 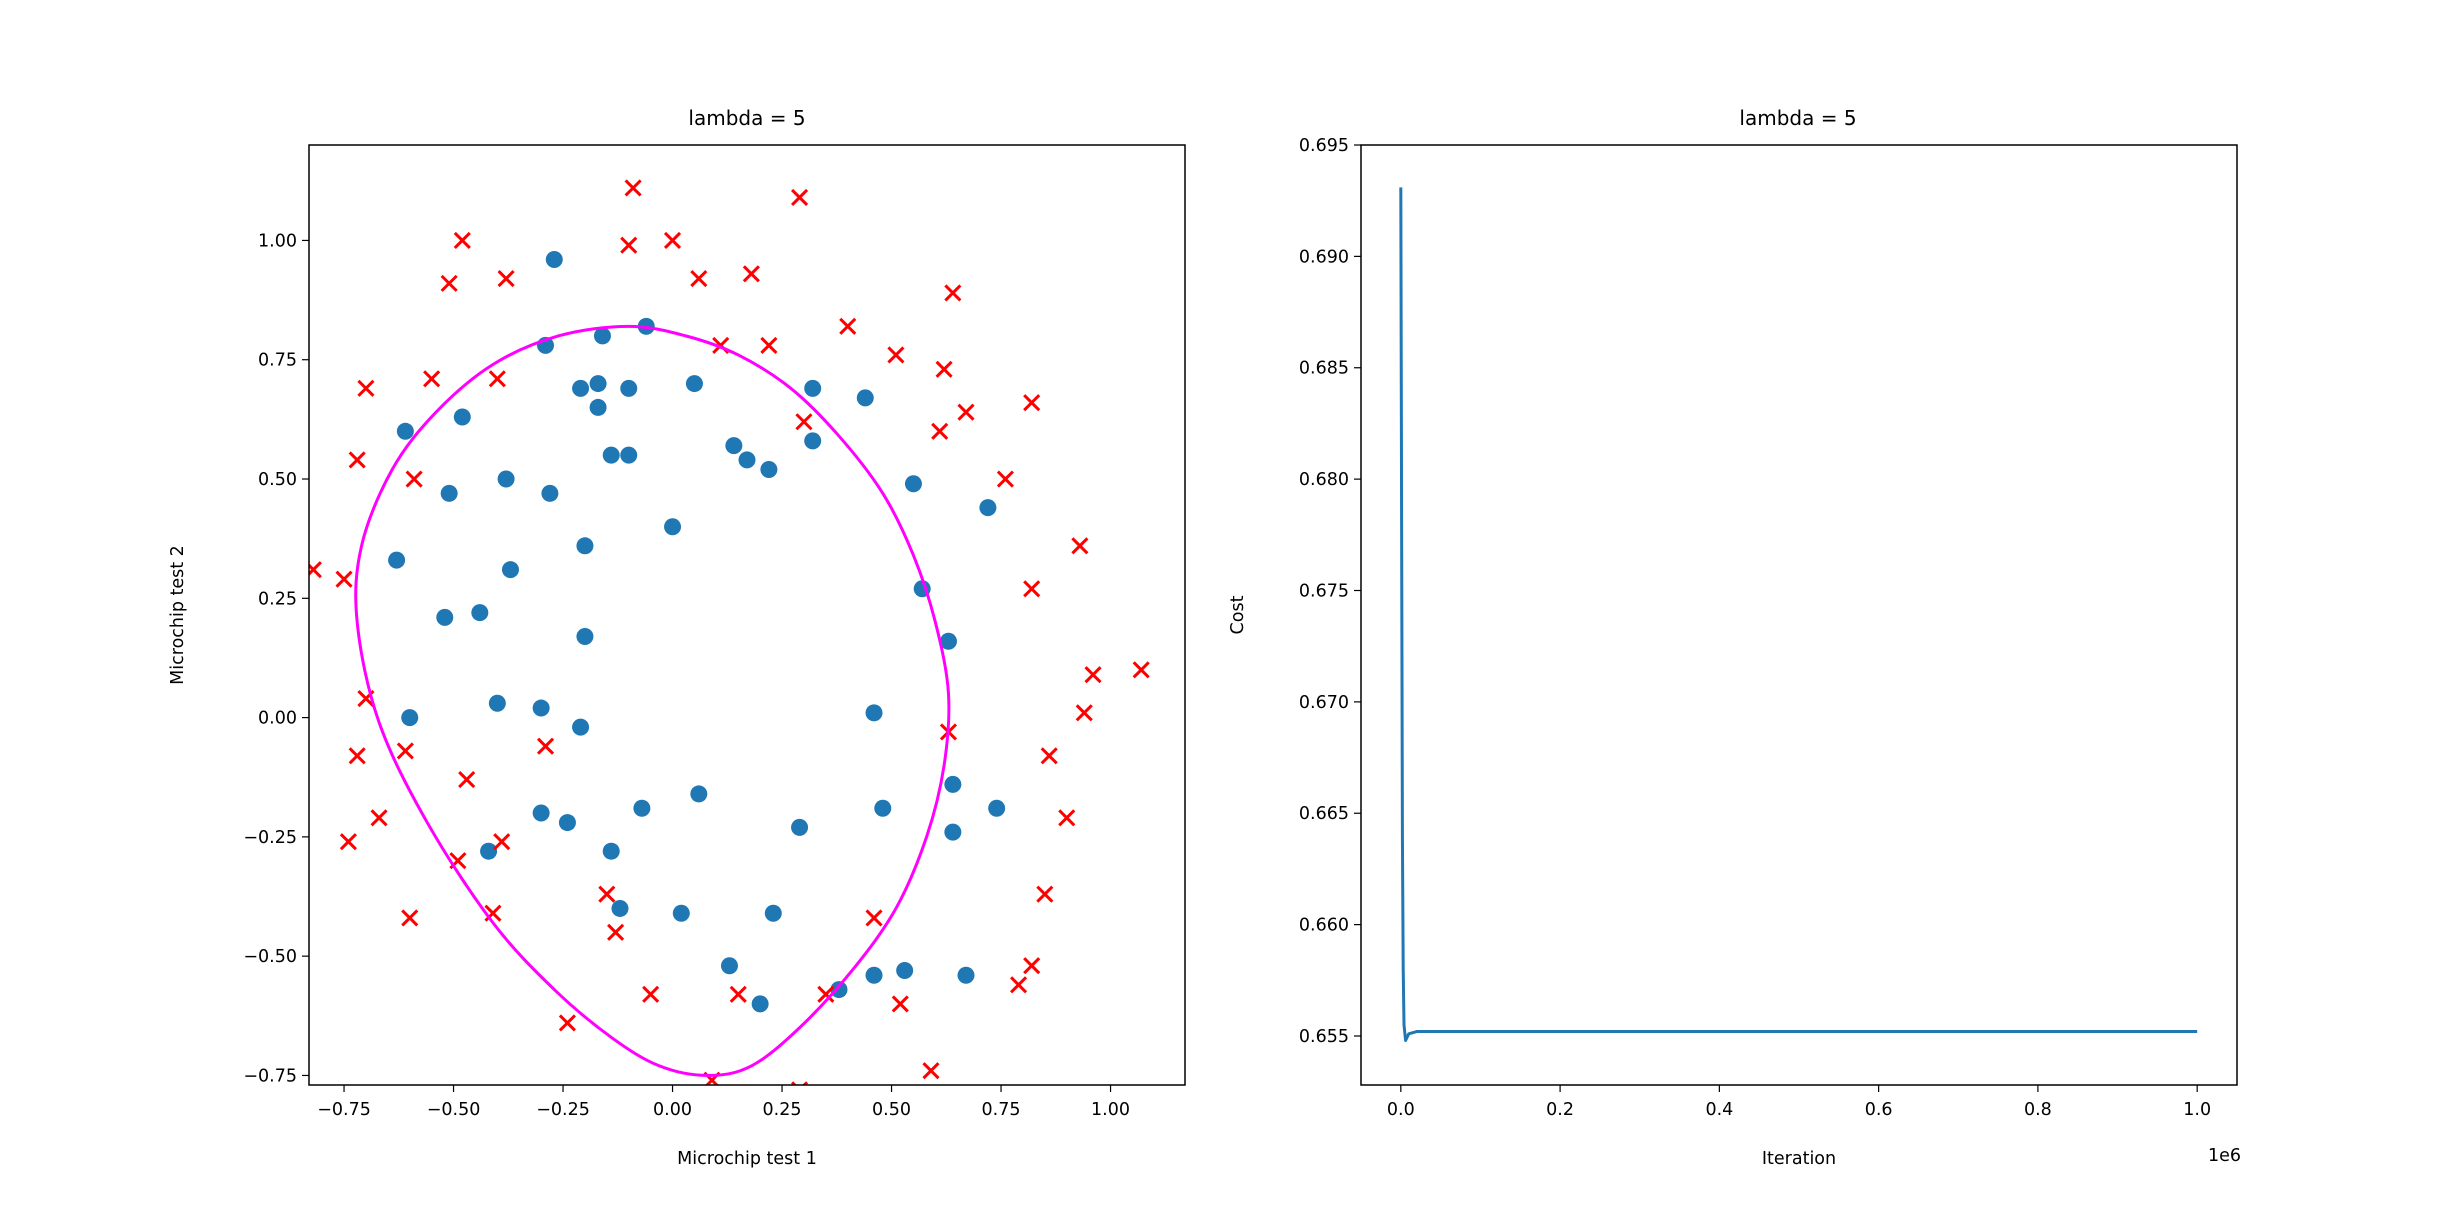 What do you see at coordinates (454, 1110) in the screenshot?
I see `scatter-x-tick-label: −0.50` at bounding box center [454, 1110].